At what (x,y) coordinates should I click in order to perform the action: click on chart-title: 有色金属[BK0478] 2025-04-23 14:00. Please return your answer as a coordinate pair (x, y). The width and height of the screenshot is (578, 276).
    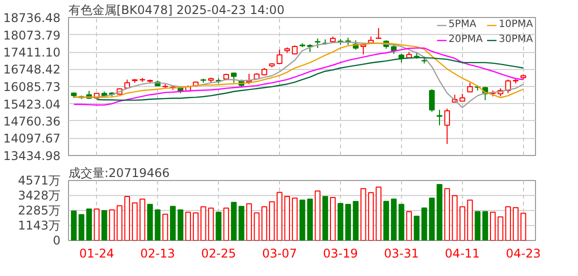
    Looking at the image, I should click on (176, 10).